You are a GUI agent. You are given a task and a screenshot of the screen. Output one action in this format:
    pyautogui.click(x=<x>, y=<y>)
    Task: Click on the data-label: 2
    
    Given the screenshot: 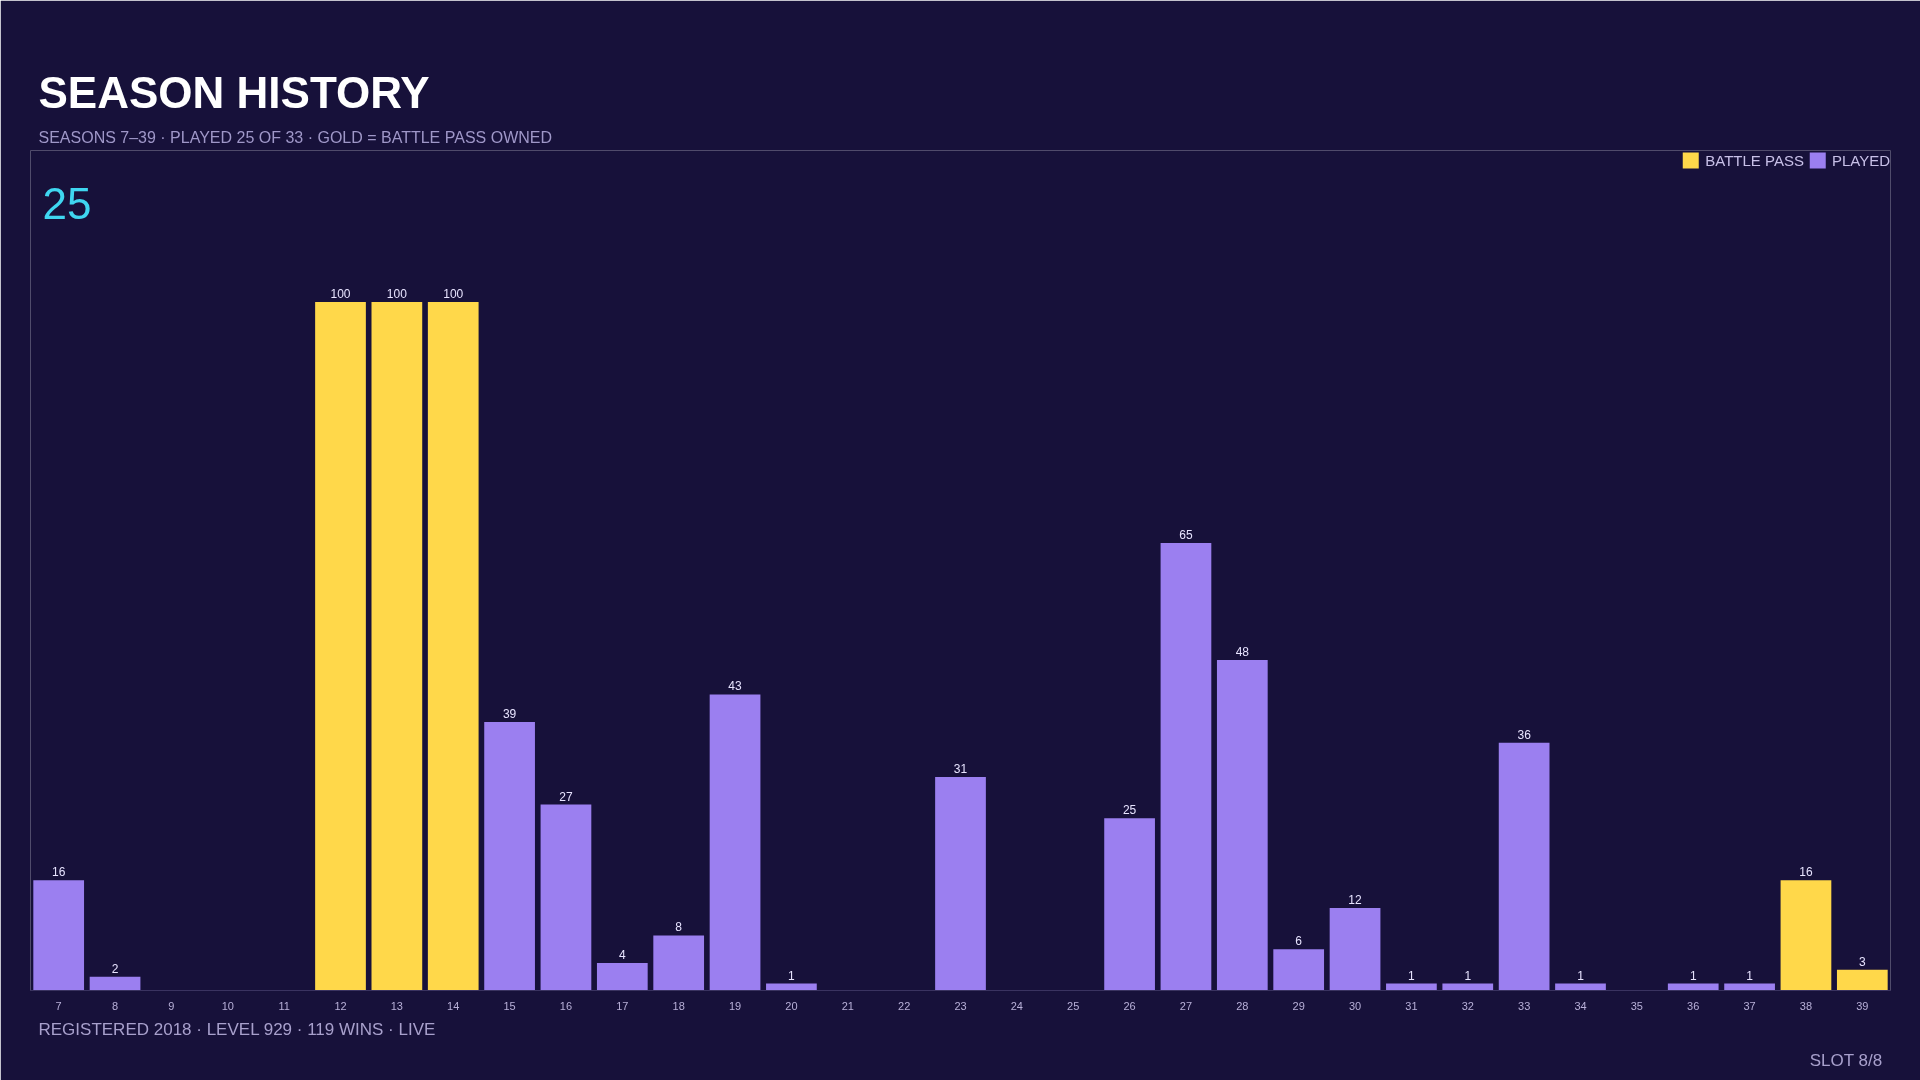 What is the action you would take?
    pyautogui.click(x=115, y=968)
    